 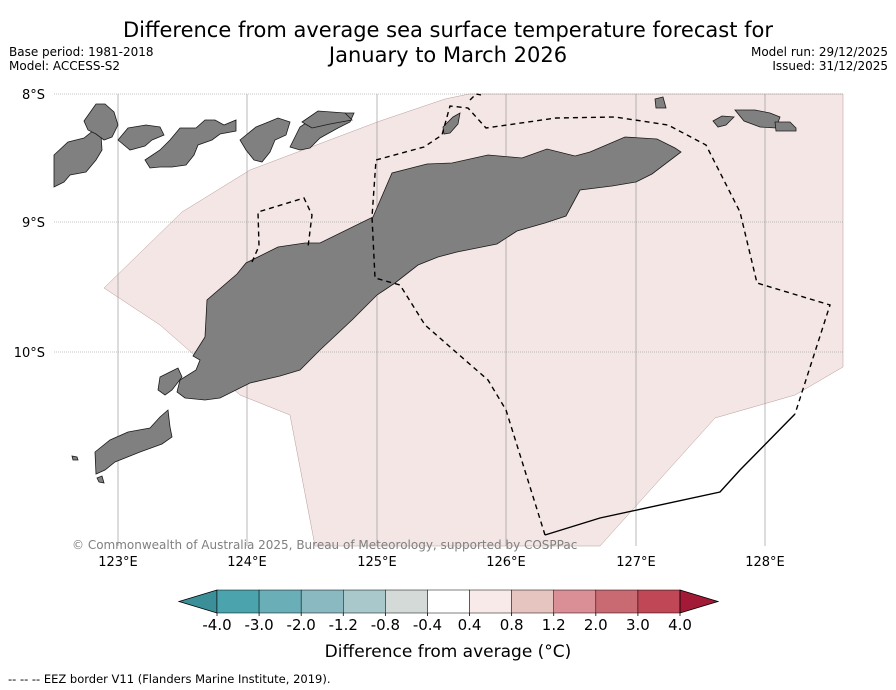 What do you see at coordinates (512, 625) in the screenshot?
I see `colorbar-tick-label: 0.8` at bounding box center [512, 625].